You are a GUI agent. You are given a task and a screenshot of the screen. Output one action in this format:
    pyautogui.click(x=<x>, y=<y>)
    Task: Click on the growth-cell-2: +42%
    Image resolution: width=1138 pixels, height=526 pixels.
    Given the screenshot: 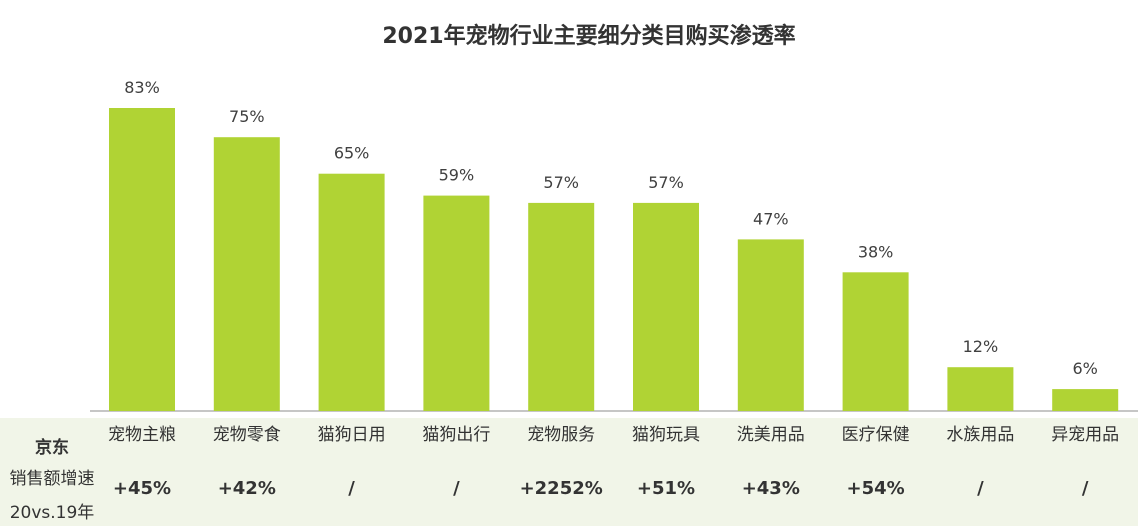 What is the action you would take?
    pyautogui.click(x=246, y=488)
    